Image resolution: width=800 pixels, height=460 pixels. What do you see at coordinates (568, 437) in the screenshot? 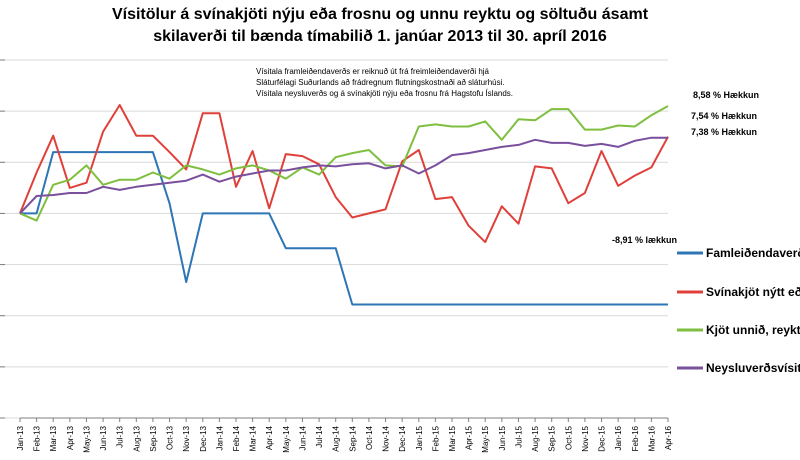
I see `x-tick-label: Oct-15` at bounding box center [568, 437].